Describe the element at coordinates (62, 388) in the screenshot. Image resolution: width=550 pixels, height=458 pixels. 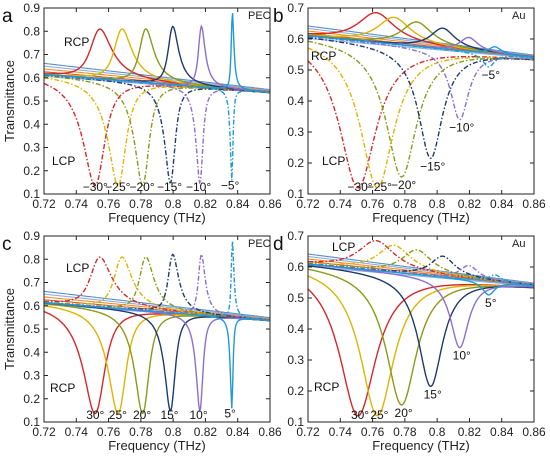
I see `dip-polarization-label: RCP` at that location.